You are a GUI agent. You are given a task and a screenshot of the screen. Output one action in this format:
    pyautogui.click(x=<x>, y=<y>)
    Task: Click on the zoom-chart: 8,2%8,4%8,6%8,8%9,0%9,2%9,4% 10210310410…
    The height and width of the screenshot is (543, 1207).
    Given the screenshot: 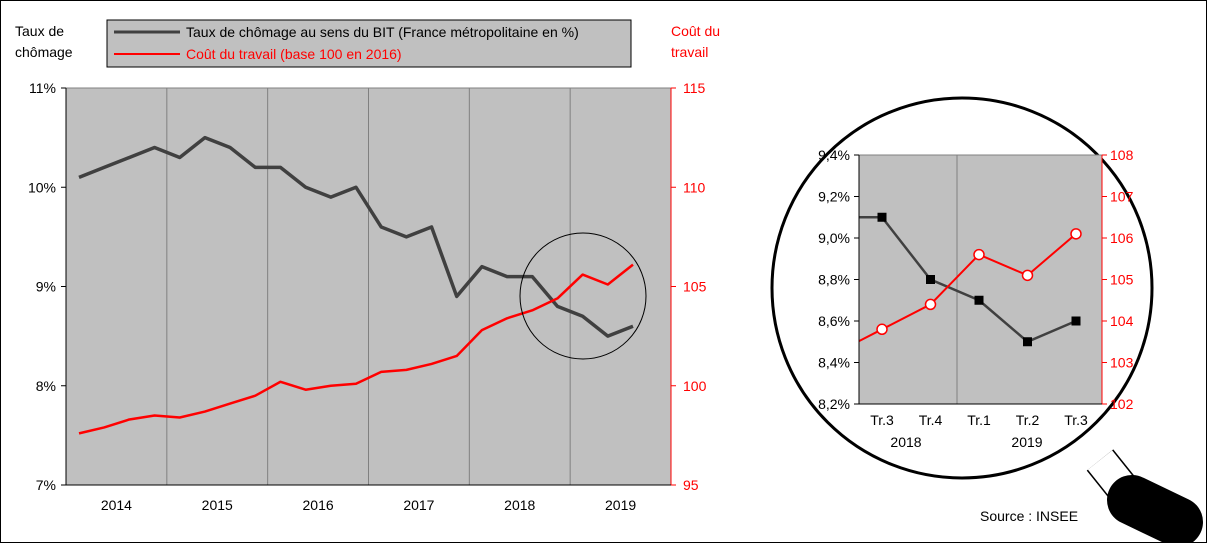 What is the action you would take?
    pyautogui.click(x=975, y=298)
    